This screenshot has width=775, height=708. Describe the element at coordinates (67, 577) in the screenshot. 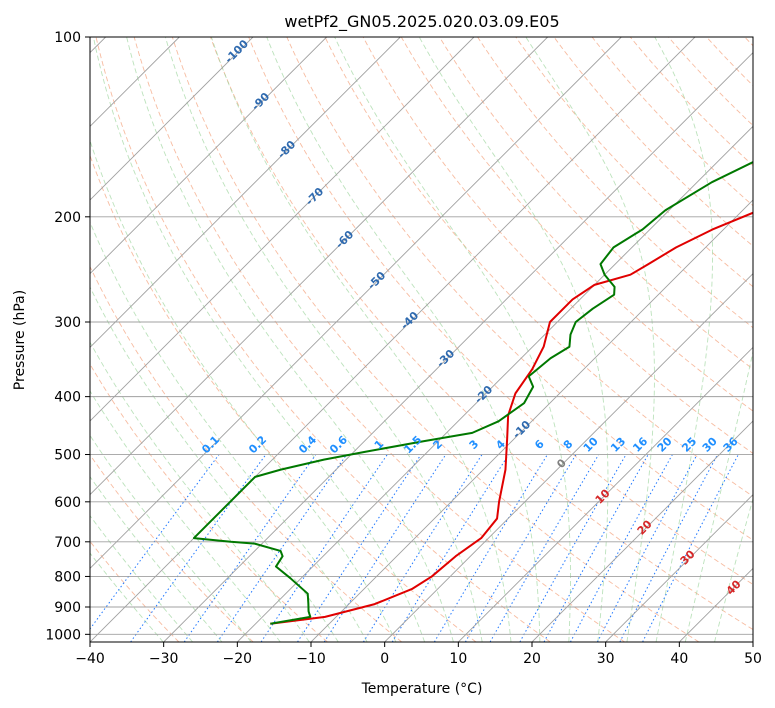

I see `y-tick-label: 800` at that location.